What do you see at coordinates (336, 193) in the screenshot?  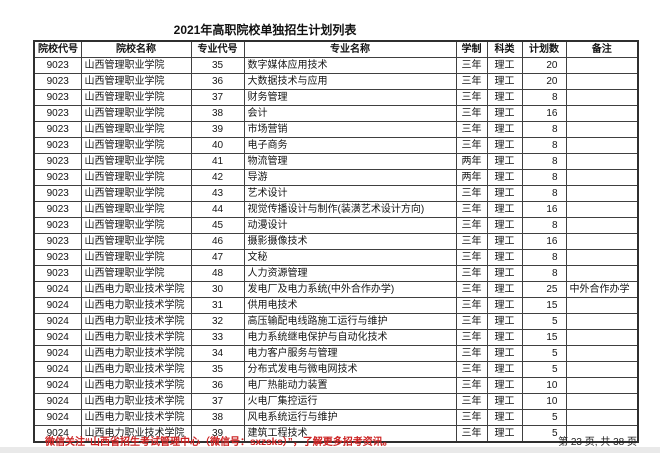 I see `table-row: 9023 山西管理职业学院 43 艺术设计 三年 理工 8` at bounding box center [336, 193].